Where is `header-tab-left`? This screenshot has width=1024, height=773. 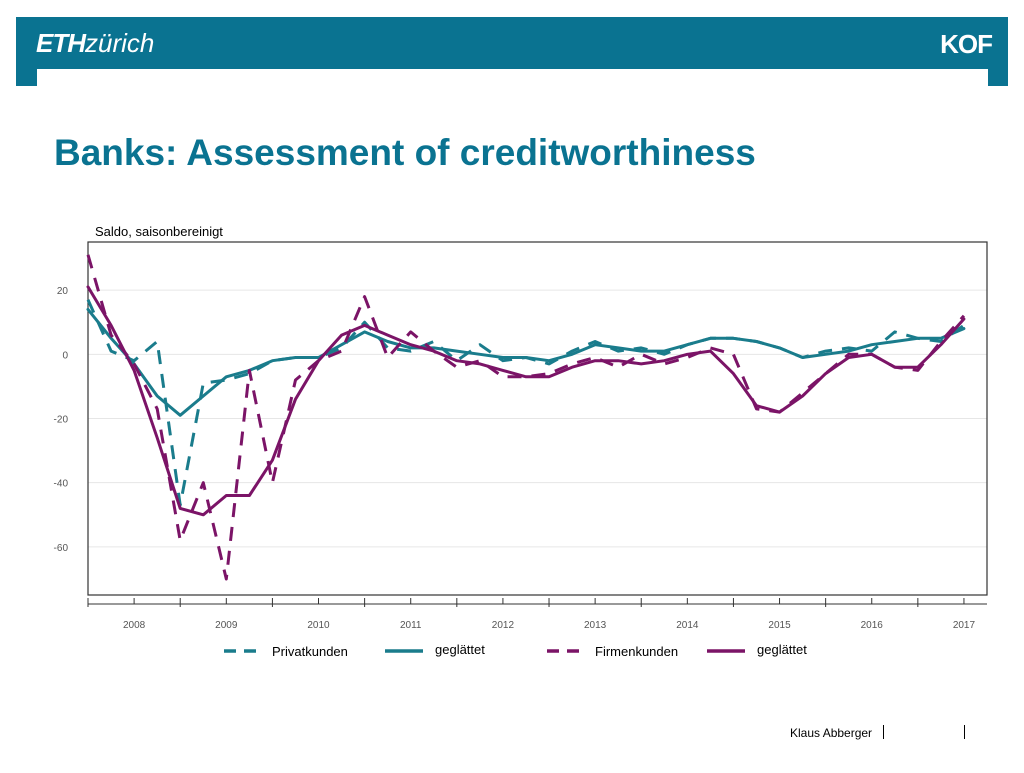
header-tab-left is located at coordinates (26, 77).